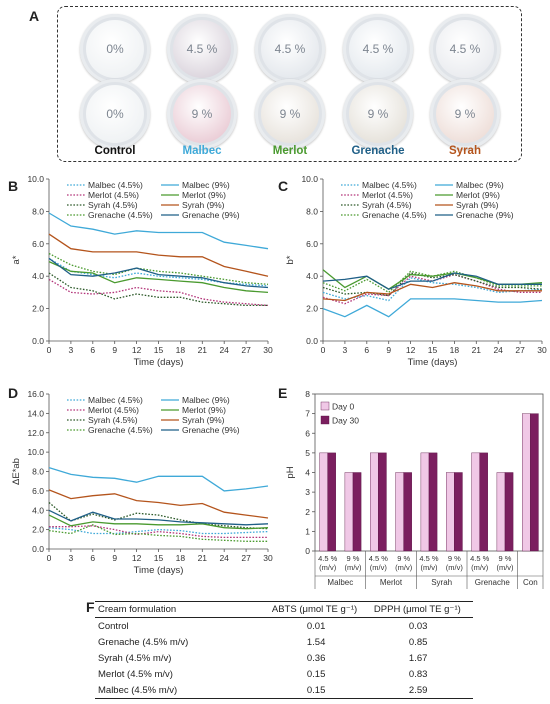  Describe the element at coordinates (115, 114) in the screenshot. I see `jar-concentration-label: 0%` at that location.